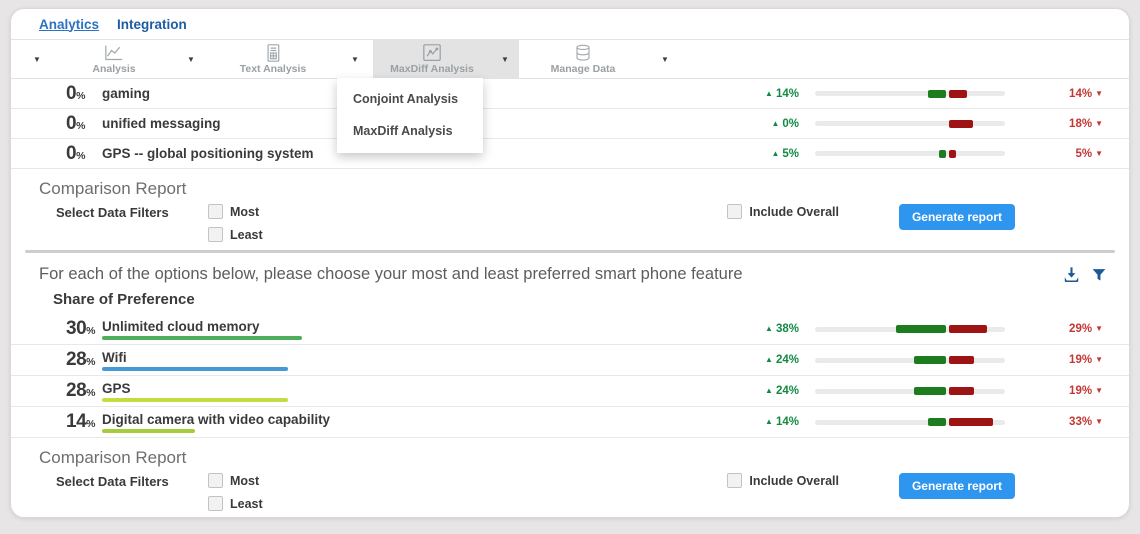 This screenshot has width=1140, height=534. What do you see at coordinates (114, 59) in the screenshot?
I see `toolbar-item-analysis: Analysis` at bounding box center [114, 59].